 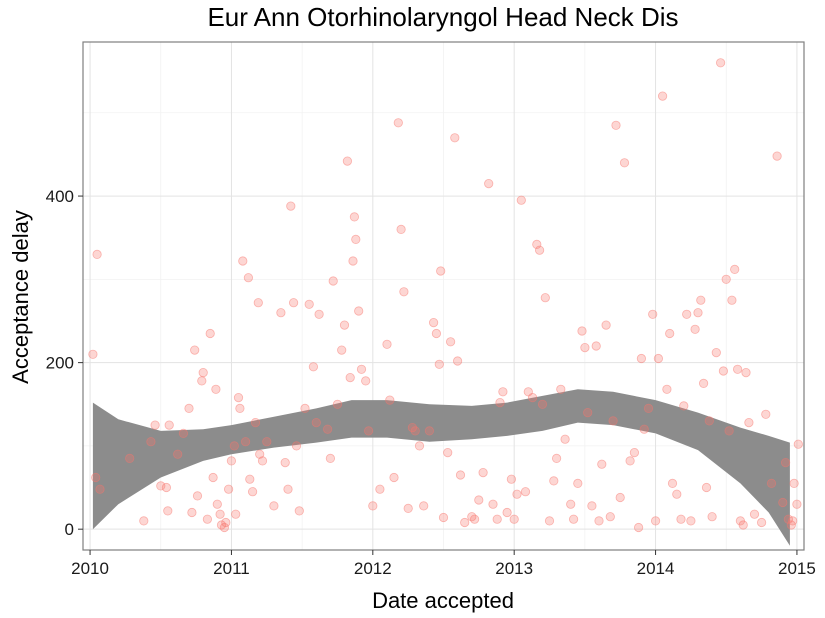 What do you see at coordinates (373, 568) in the screenshot?
I see `x-tick-label: 2012` at bounding box center [373, 568].